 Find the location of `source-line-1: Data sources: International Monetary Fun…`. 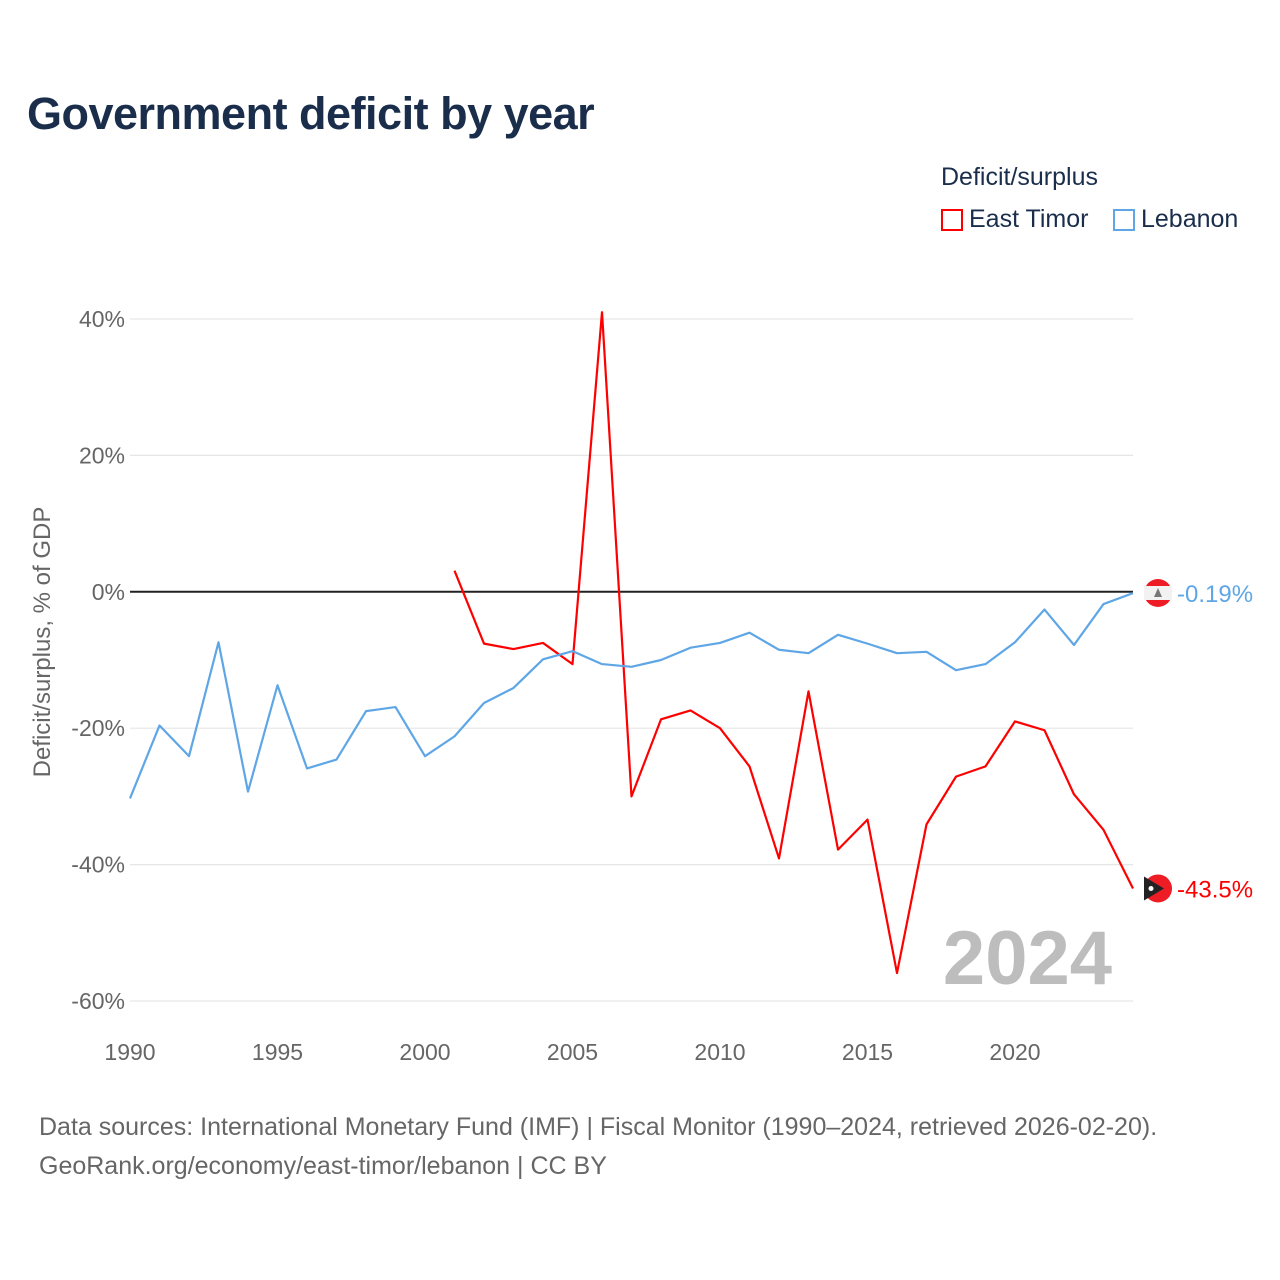

source-line-1: Data sources: International Monetary Fun… is located at coordinates (598, 1127).